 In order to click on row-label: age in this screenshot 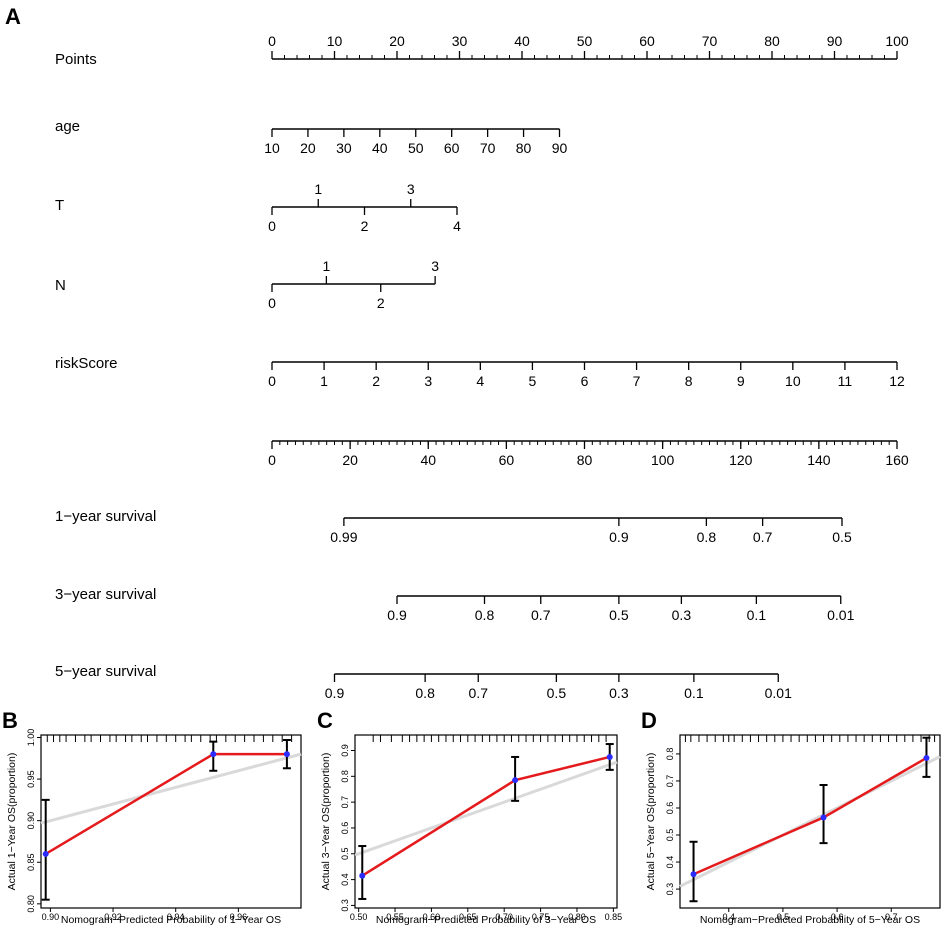, I will do `click(67, 126)`.